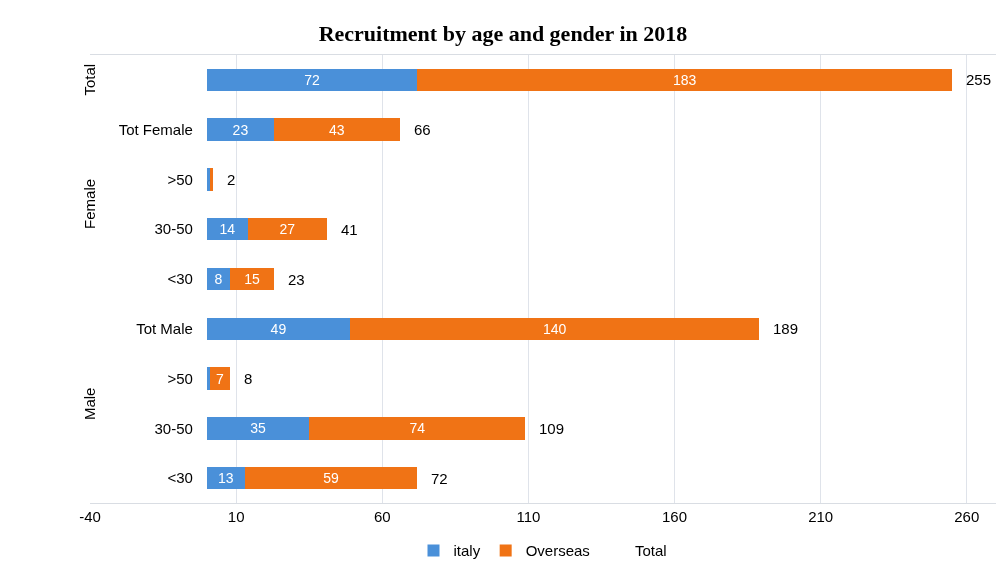  I want to click on data-label: 23, so click(240, 129).